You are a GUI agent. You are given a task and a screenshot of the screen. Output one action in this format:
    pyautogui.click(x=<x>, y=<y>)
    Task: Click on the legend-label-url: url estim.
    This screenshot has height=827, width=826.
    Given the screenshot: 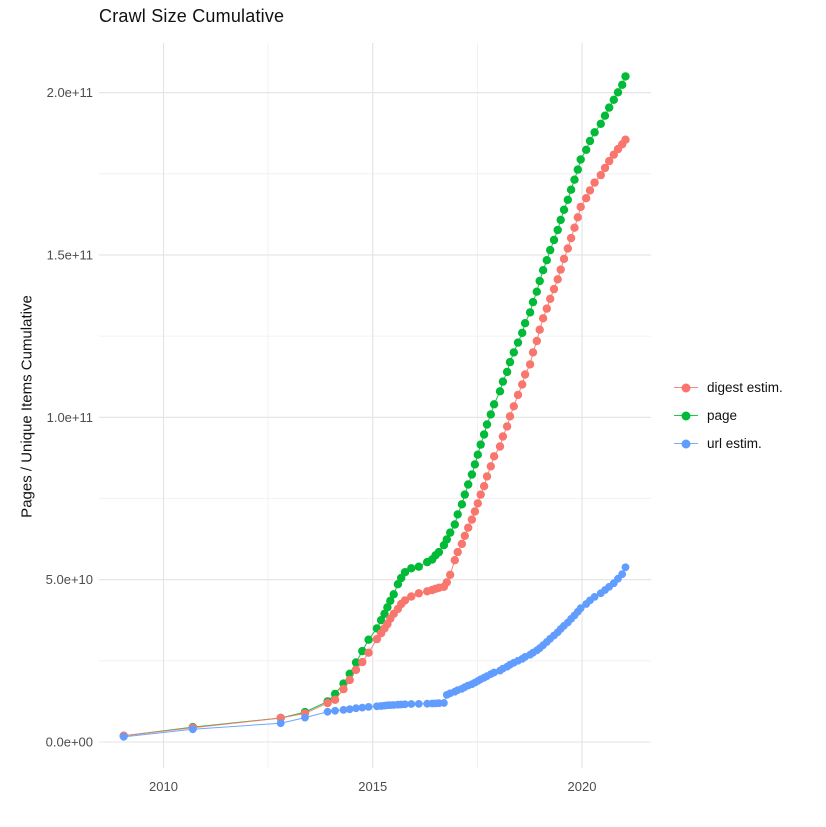 What is the action you would take?
    pyautogui.click(x=734, y=443)
    